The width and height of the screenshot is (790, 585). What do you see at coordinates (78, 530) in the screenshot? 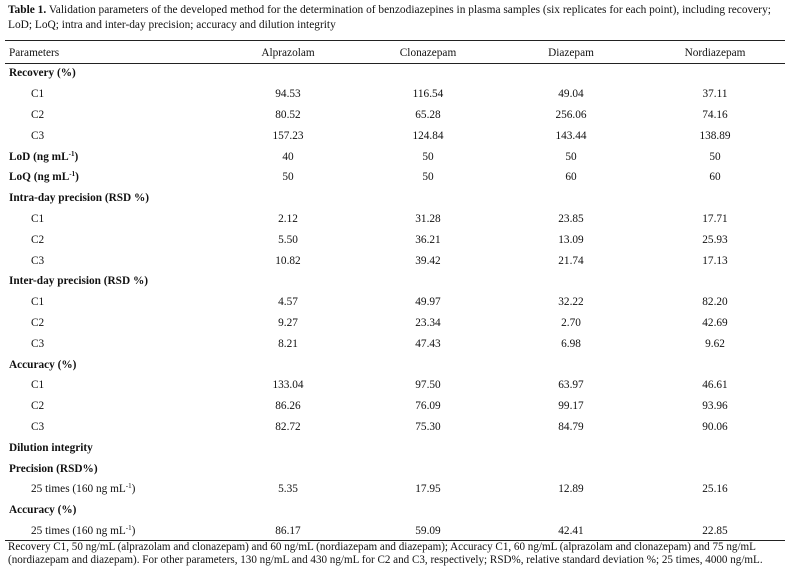
I see `row-label: 25 times (160 ng mL` at bounding box center [78, 530].